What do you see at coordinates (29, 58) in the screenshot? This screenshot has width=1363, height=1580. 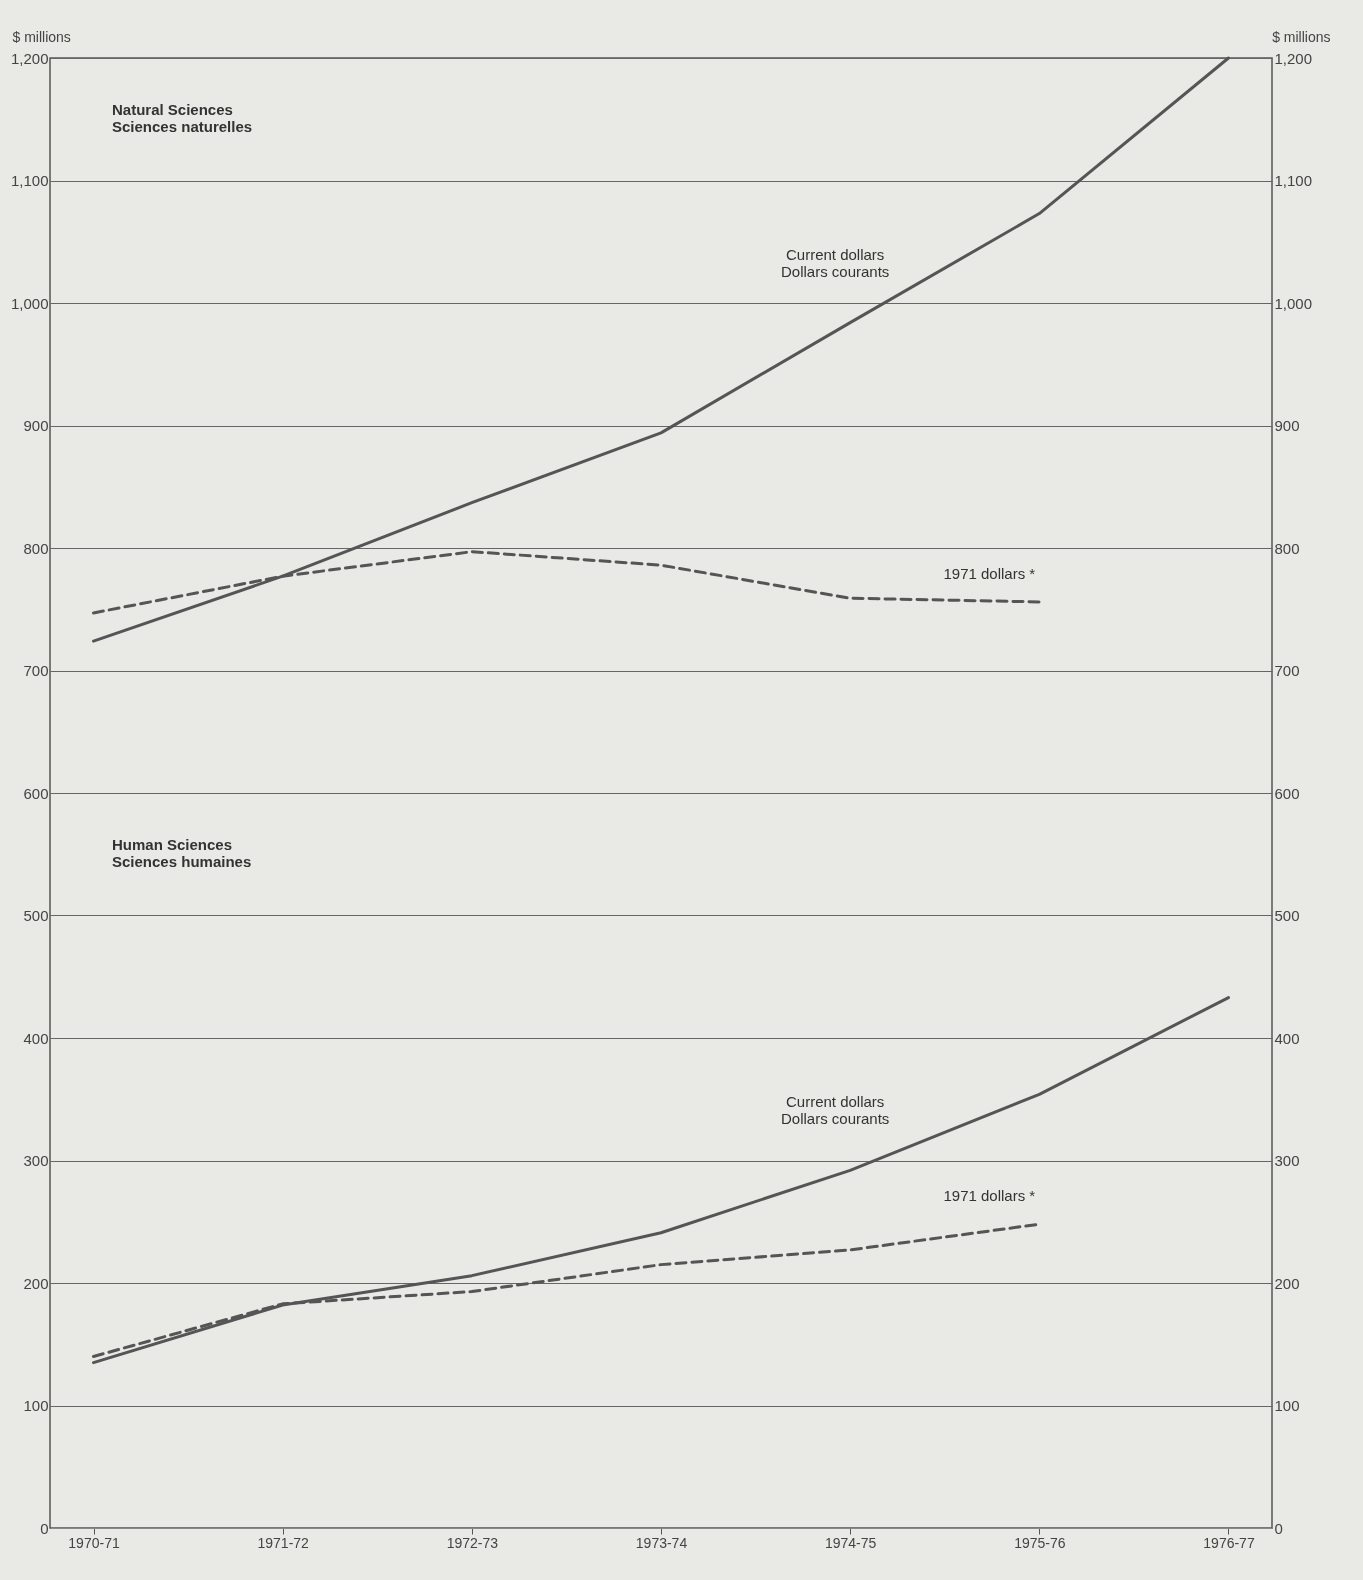 I see `y-tick-label: 1,200` at bounding box center [29, 58].